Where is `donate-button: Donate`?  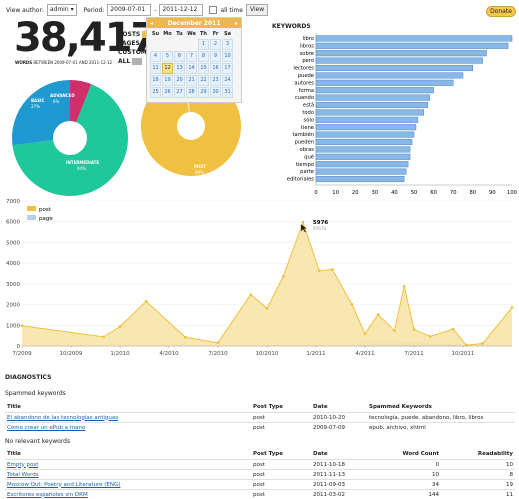
donate-button: Donate is located at coordinates (501, 11).